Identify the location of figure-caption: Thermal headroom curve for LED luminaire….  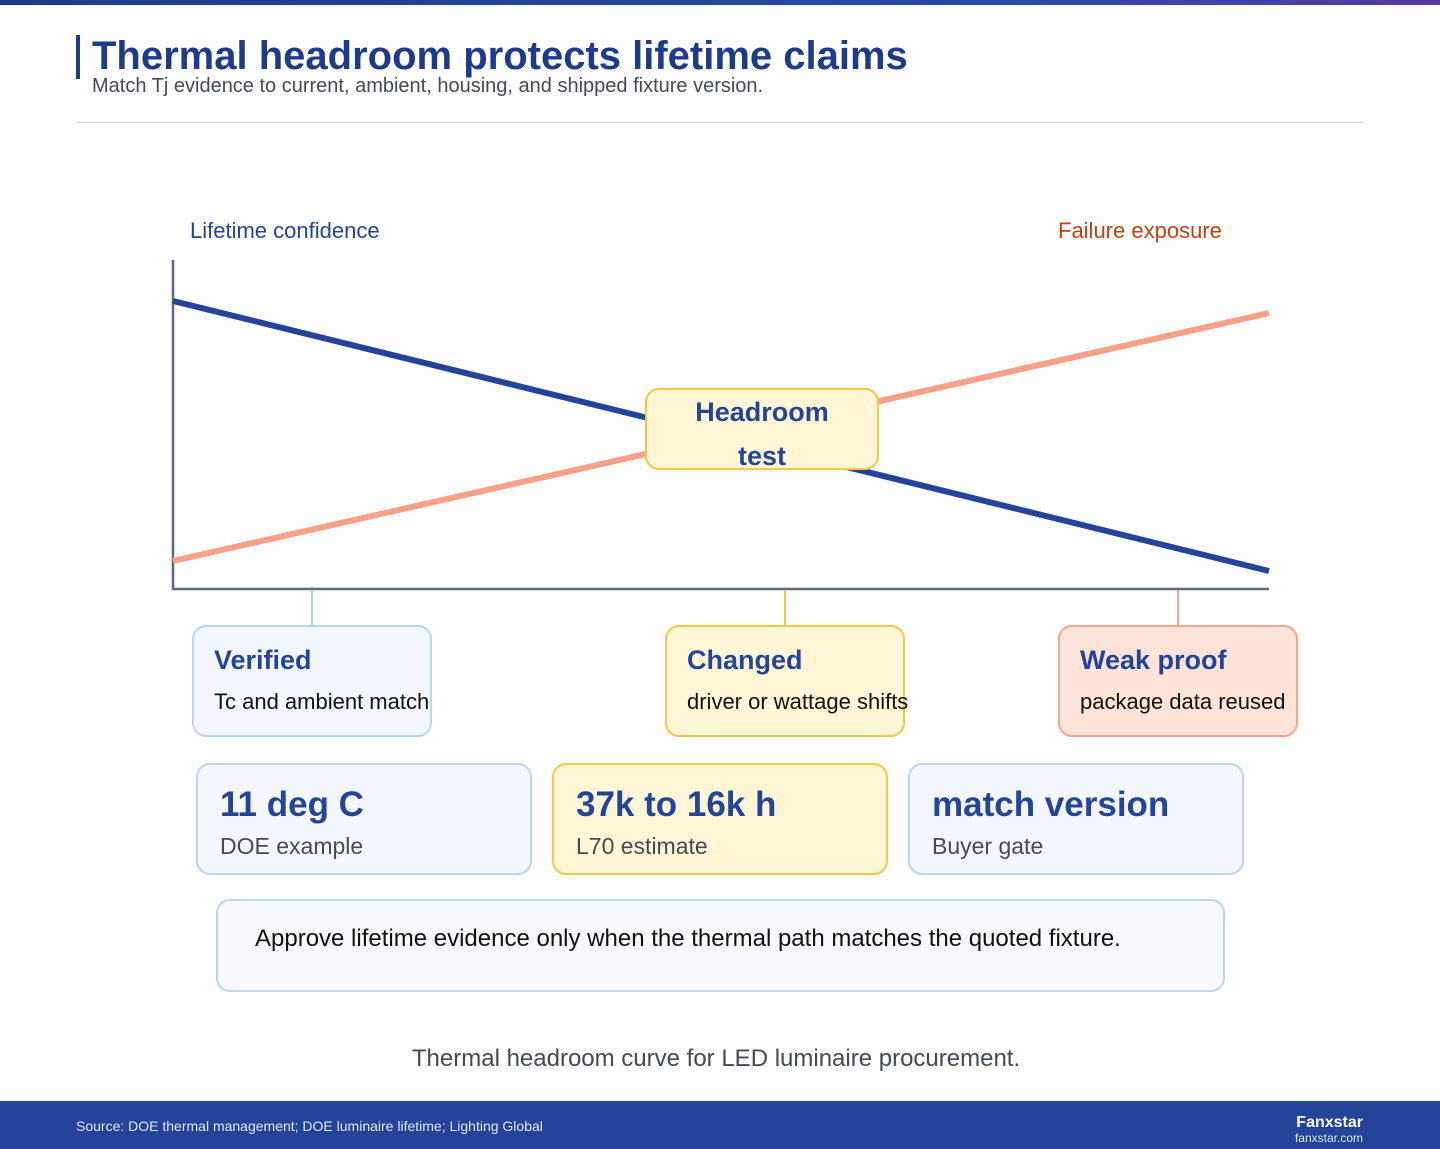
(716, 1058).